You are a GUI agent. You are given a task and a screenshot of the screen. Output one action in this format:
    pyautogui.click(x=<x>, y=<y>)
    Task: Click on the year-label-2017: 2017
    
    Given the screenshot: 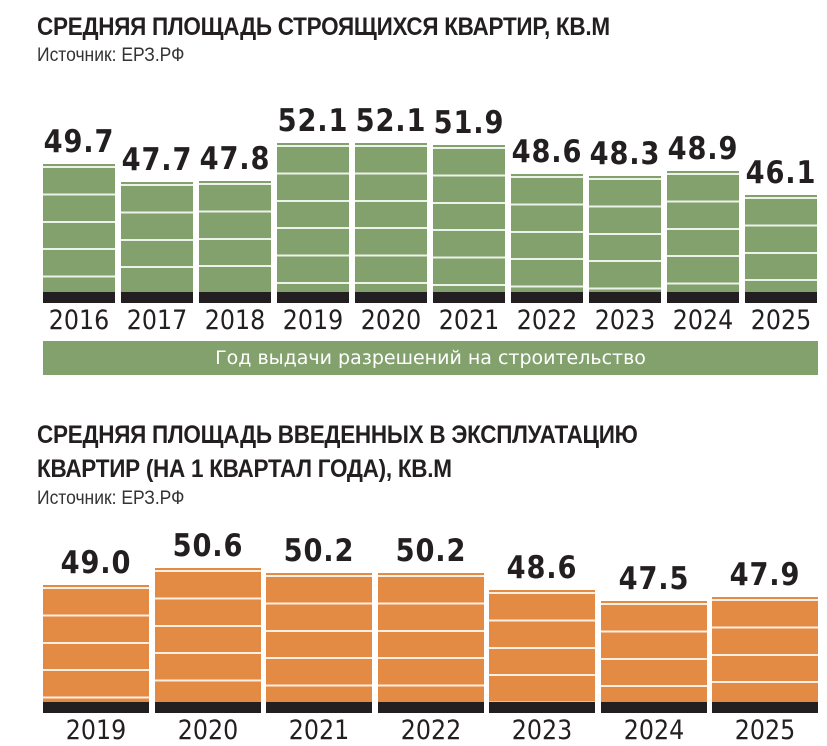 What is the action you would take?
    pyautogui.click(x=157, y=320)
    